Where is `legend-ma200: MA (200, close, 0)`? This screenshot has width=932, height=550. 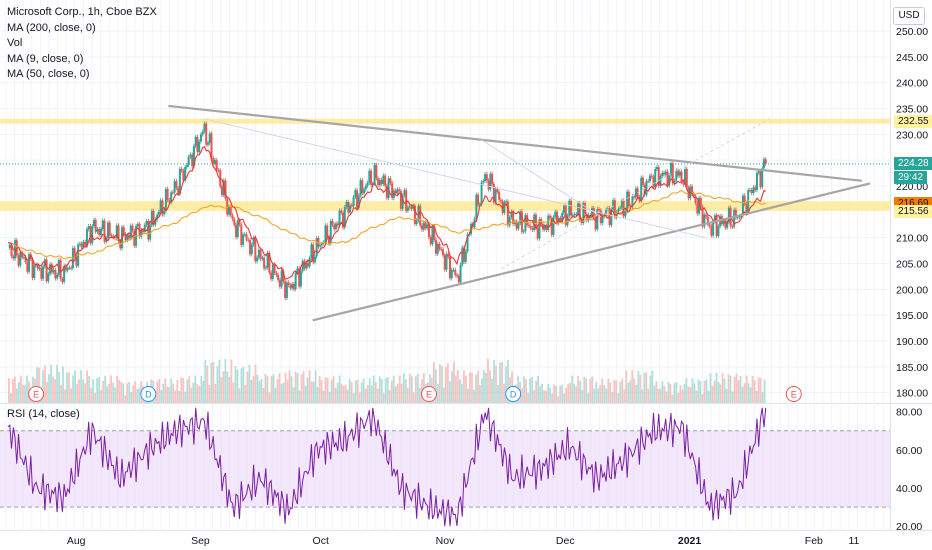
legend-ma200: MA (200, close, 0) is located at coordinates (51, 27).